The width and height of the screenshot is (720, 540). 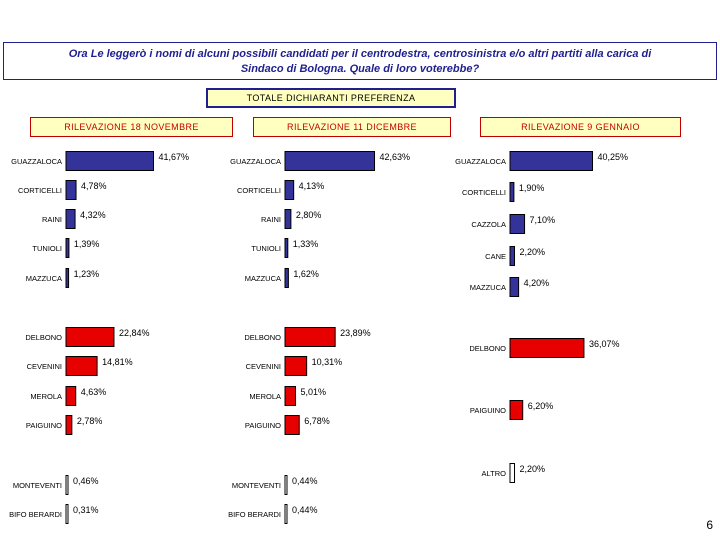 I want to click on value-label: 4,20%, so click(x=537, y=283).